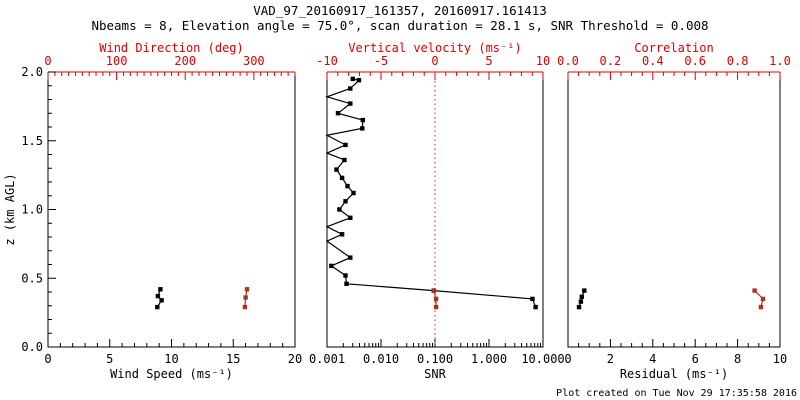 This screenshot has width=800, height=400. Describe the element at coordinates (185, 61) in the screenshot. I see `axis-text: 200` at that location.